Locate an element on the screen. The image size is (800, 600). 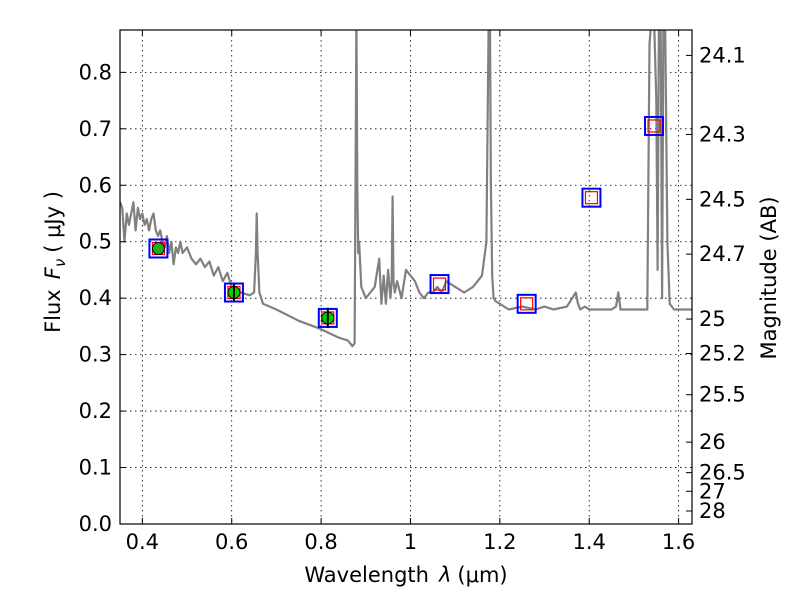
y-tick-label: 0.2 is located at coordinates (95, 411).